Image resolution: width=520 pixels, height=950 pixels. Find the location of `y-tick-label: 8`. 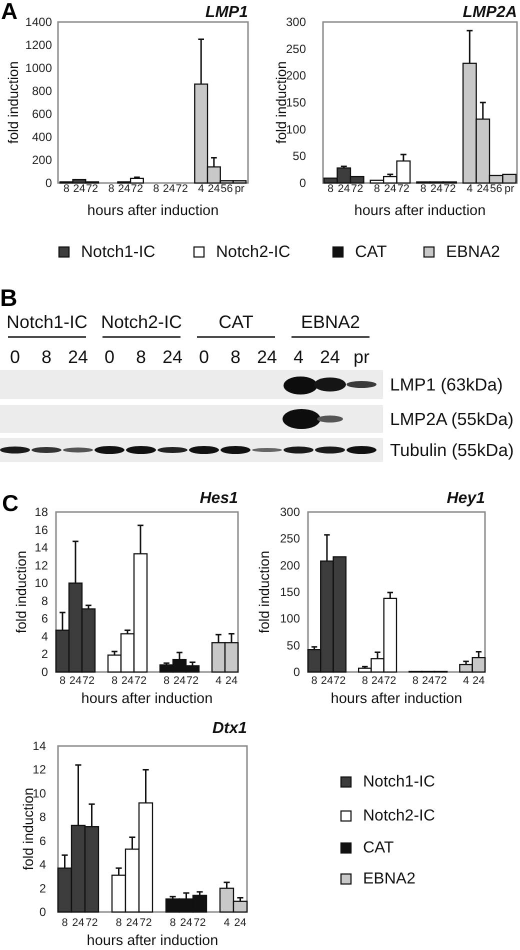

y-tick-label: 8 is located at coordinates (42, 817).